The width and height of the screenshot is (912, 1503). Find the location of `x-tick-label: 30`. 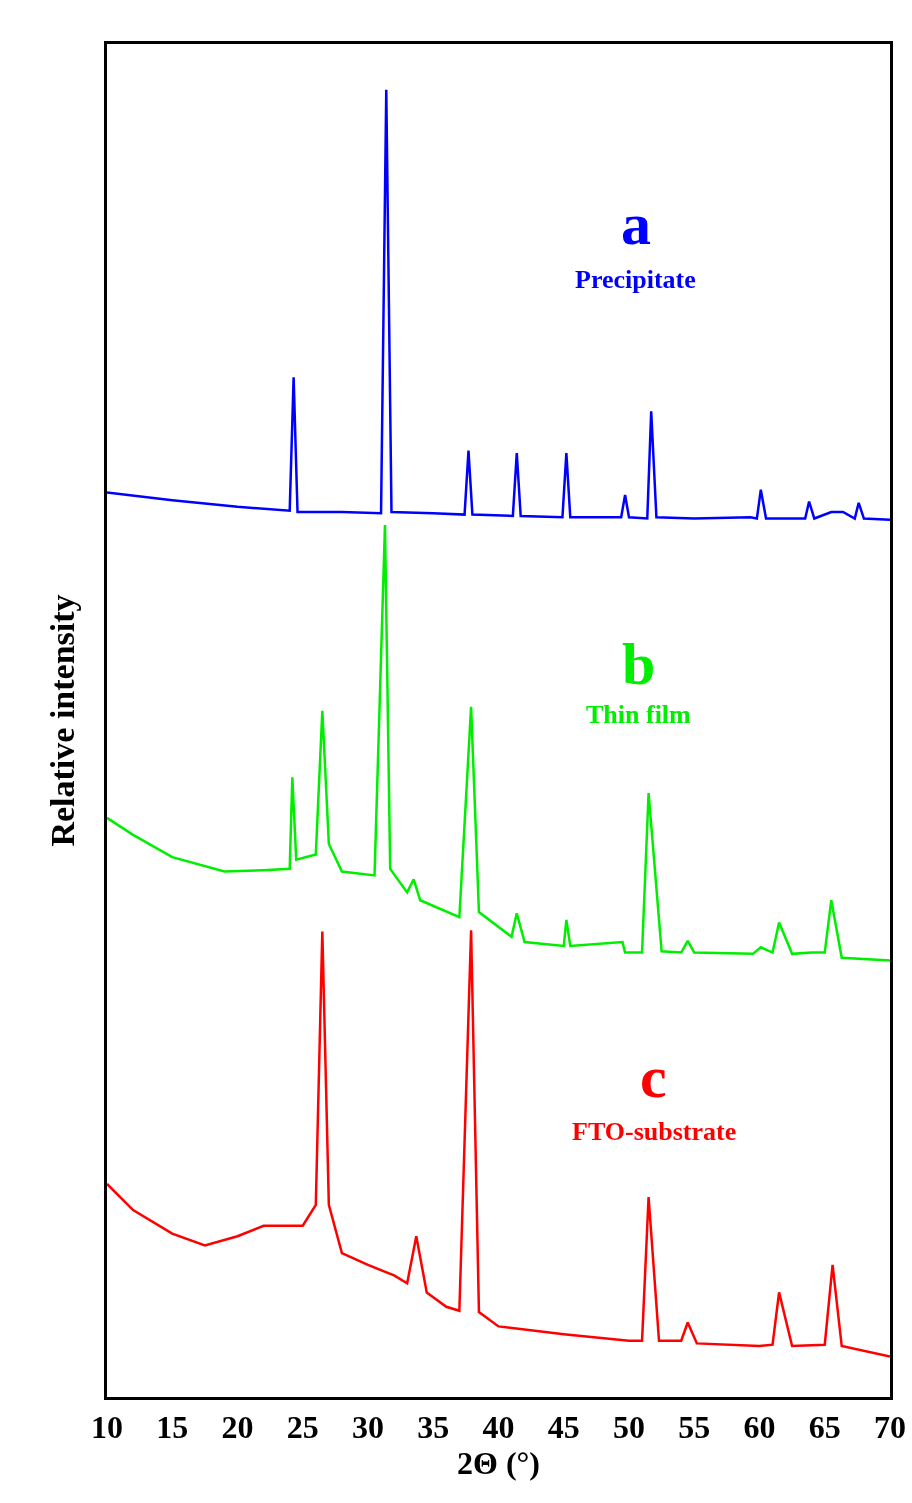

x-tick-label: 30 is located at coordinates (368, 1427).